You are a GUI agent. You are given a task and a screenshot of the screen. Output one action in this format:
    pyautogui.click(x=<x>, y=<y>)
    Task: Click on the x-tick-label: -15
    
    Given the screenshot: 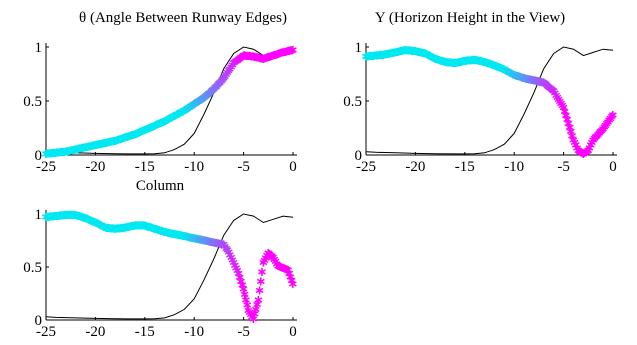 What is the action you would take?
    pyautogui.click(x=145, y=167)
    